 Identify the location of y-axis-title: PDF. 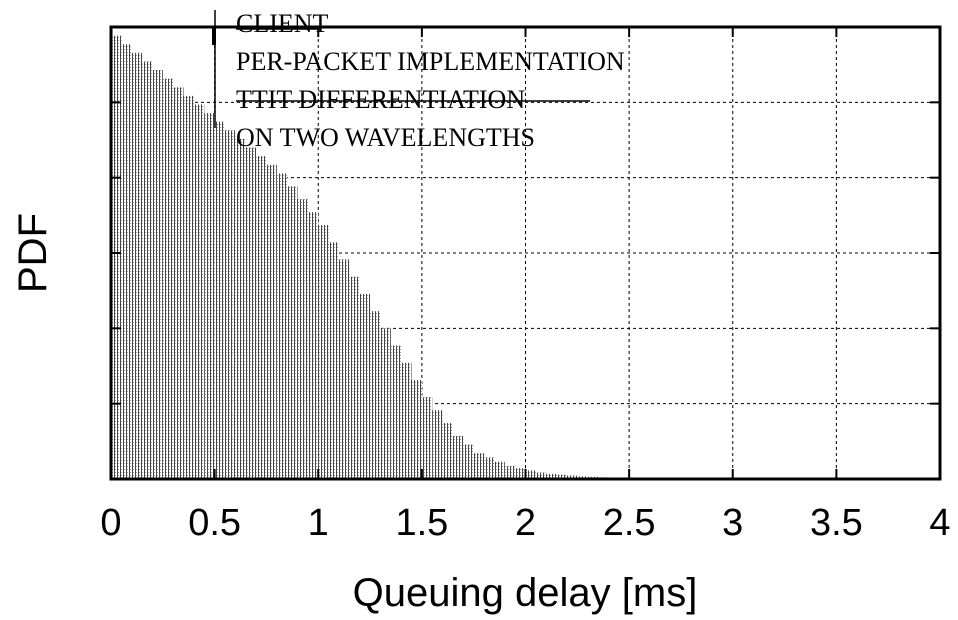
(33, 253).